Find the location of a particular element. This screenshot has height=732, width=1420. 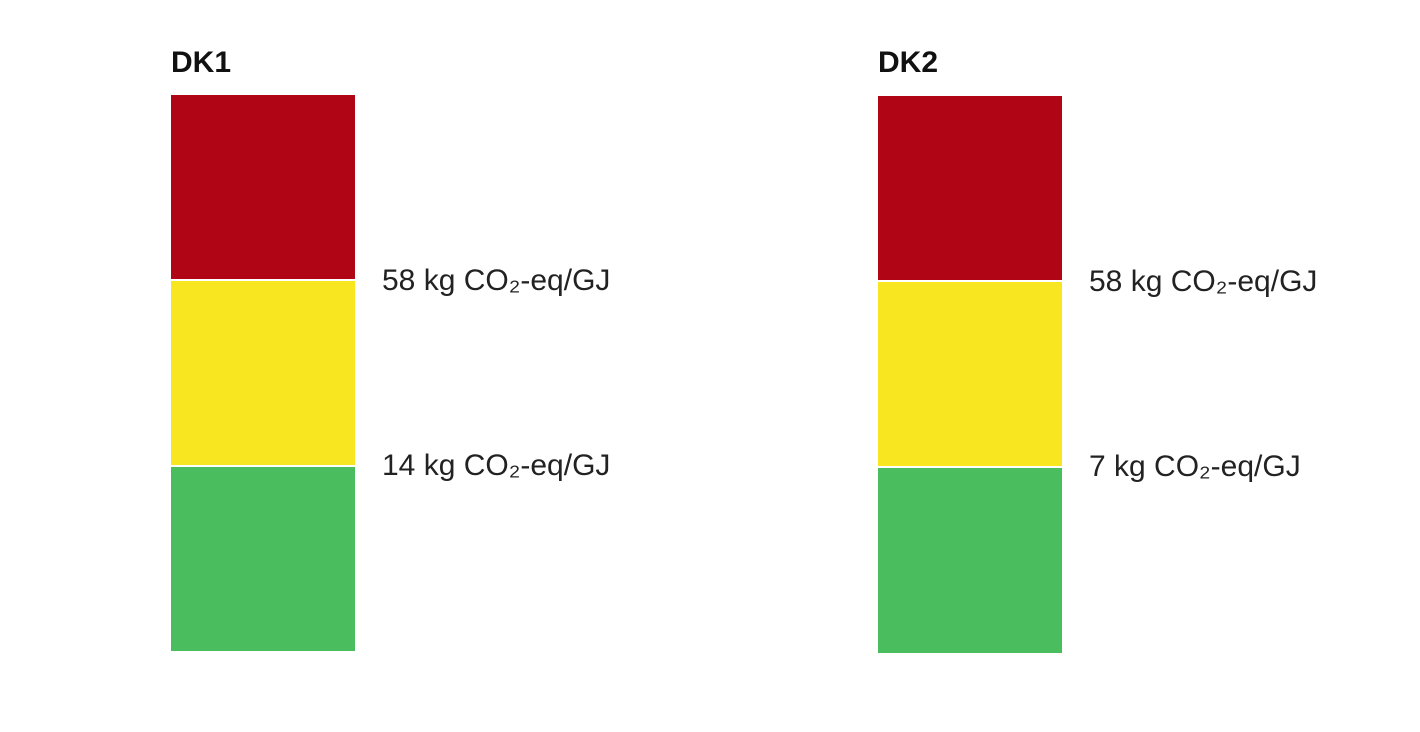

lower-threshold-label: 7 kg CO₂-eq/GJ is located at coordinates (1195, 466).